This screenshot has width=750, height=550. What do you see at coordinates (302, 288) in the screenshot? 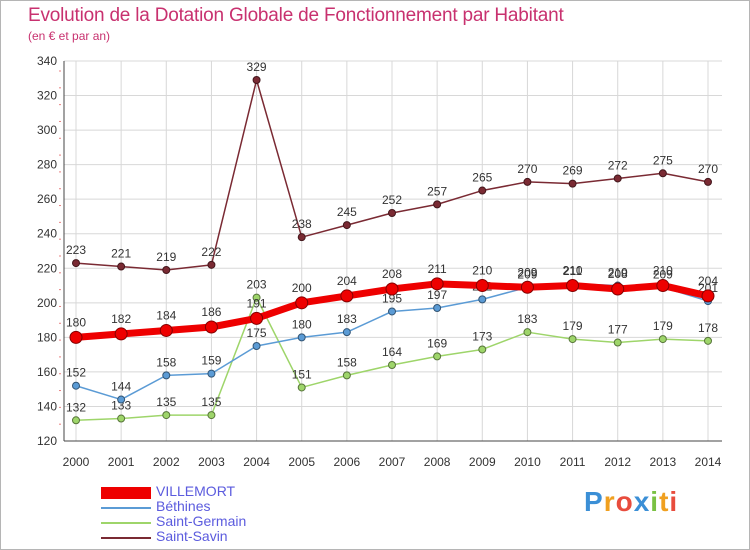
I see `data-label-villemort: 200` at bounding box center [302, 288].